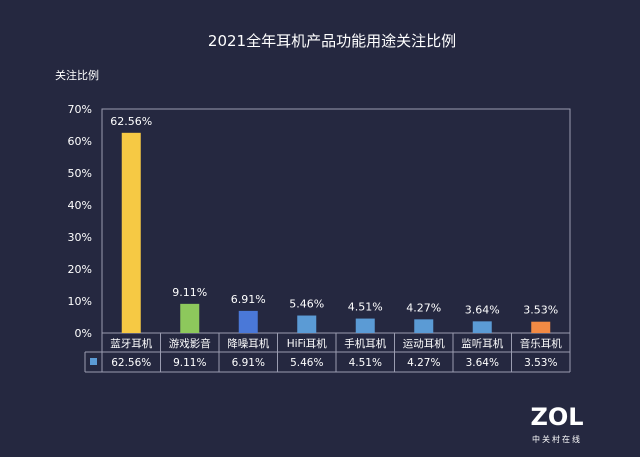 The width and height of the screenshot is (640, 457). I want to click on y-axis-label: 关注比例, so click(77, 75).